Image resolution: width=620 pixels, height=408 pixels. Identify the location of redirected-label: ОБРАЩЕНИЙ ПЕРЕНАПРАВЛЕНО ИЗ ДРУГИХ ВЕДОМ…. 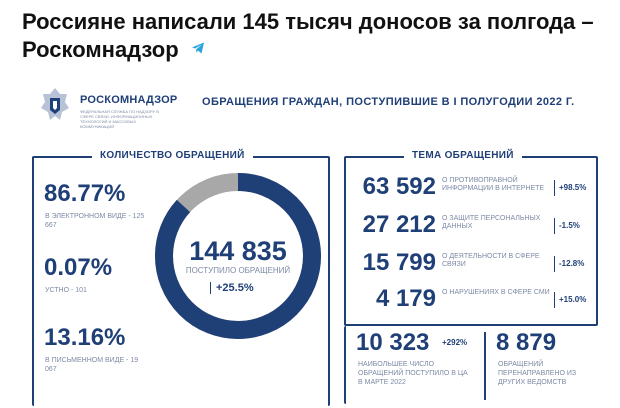
(537, 373).